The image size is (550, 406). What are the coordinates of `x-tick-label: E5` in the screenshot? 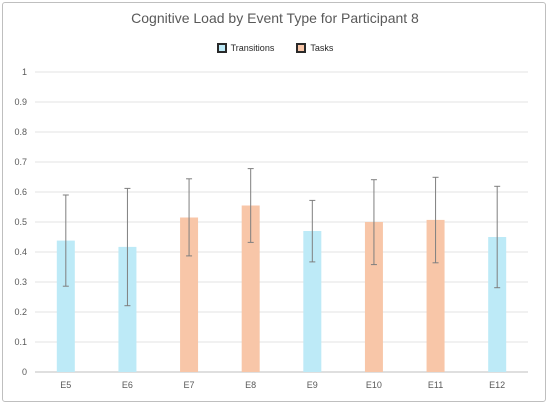 It's located at (65, 385).